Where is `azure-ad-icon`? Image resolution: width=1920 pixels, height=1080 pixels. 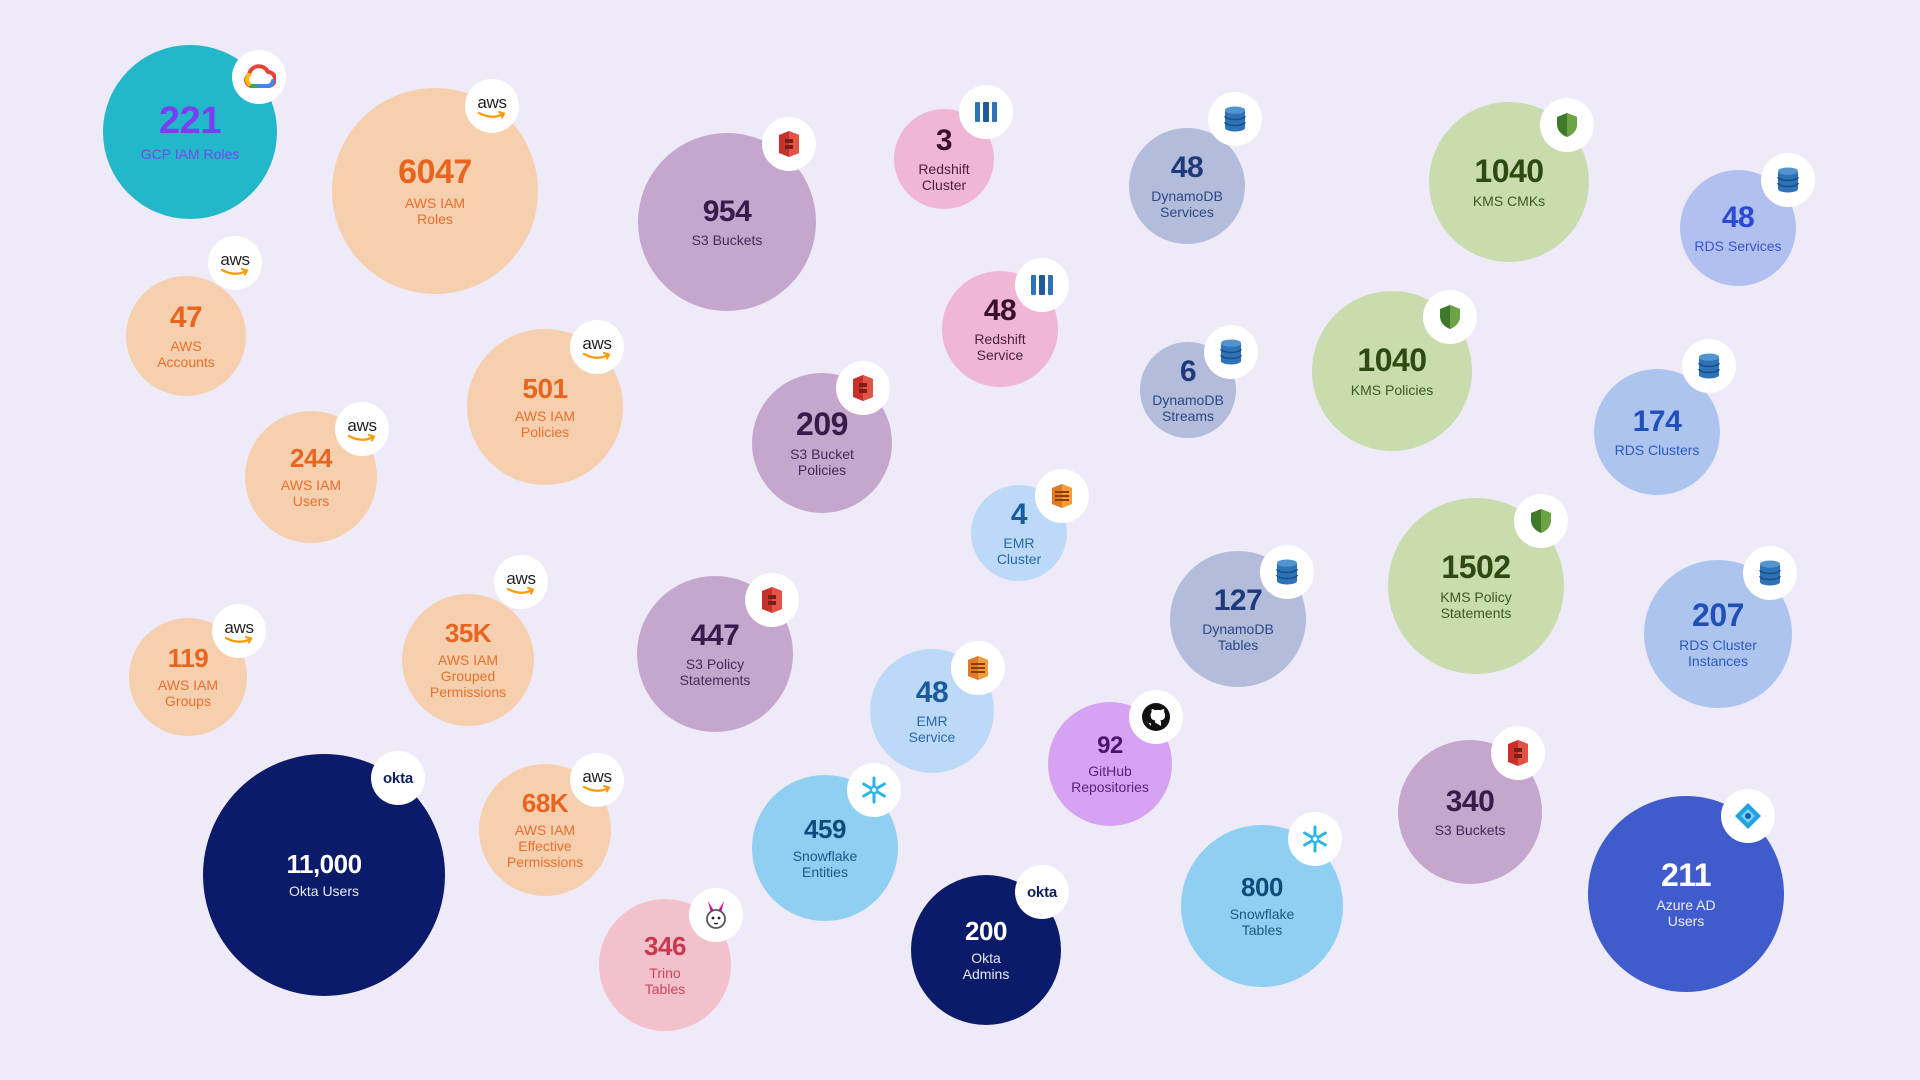
azure-ad-icon is located at coordinates (1748, 816).